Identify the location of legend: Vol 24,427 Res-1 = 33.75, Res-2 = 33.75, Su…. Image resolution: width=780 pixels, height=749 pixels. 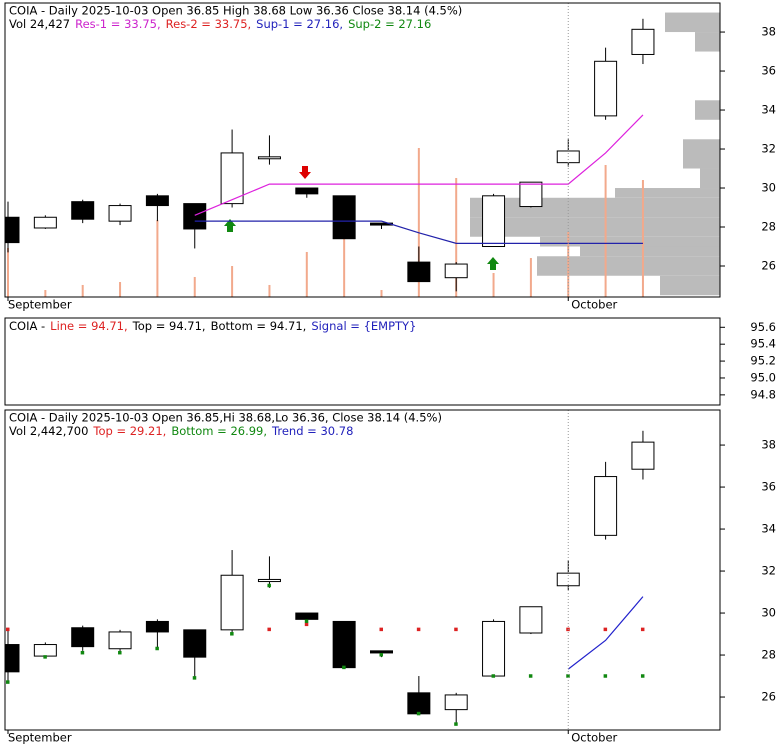
(220, 24).